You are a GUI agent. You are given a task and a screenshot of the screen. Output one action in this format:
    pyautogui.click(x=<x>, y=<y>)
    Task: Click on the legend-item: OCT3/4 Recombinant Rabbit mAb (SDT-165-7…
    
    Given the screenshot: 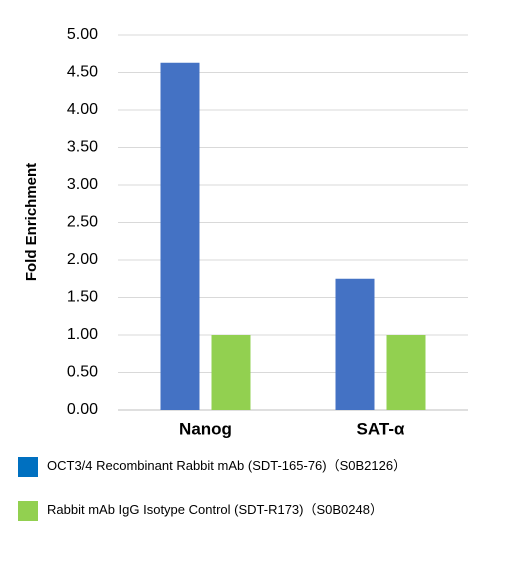 What is the action you would take?
    pyautogui.click(x=253, y=467)
    